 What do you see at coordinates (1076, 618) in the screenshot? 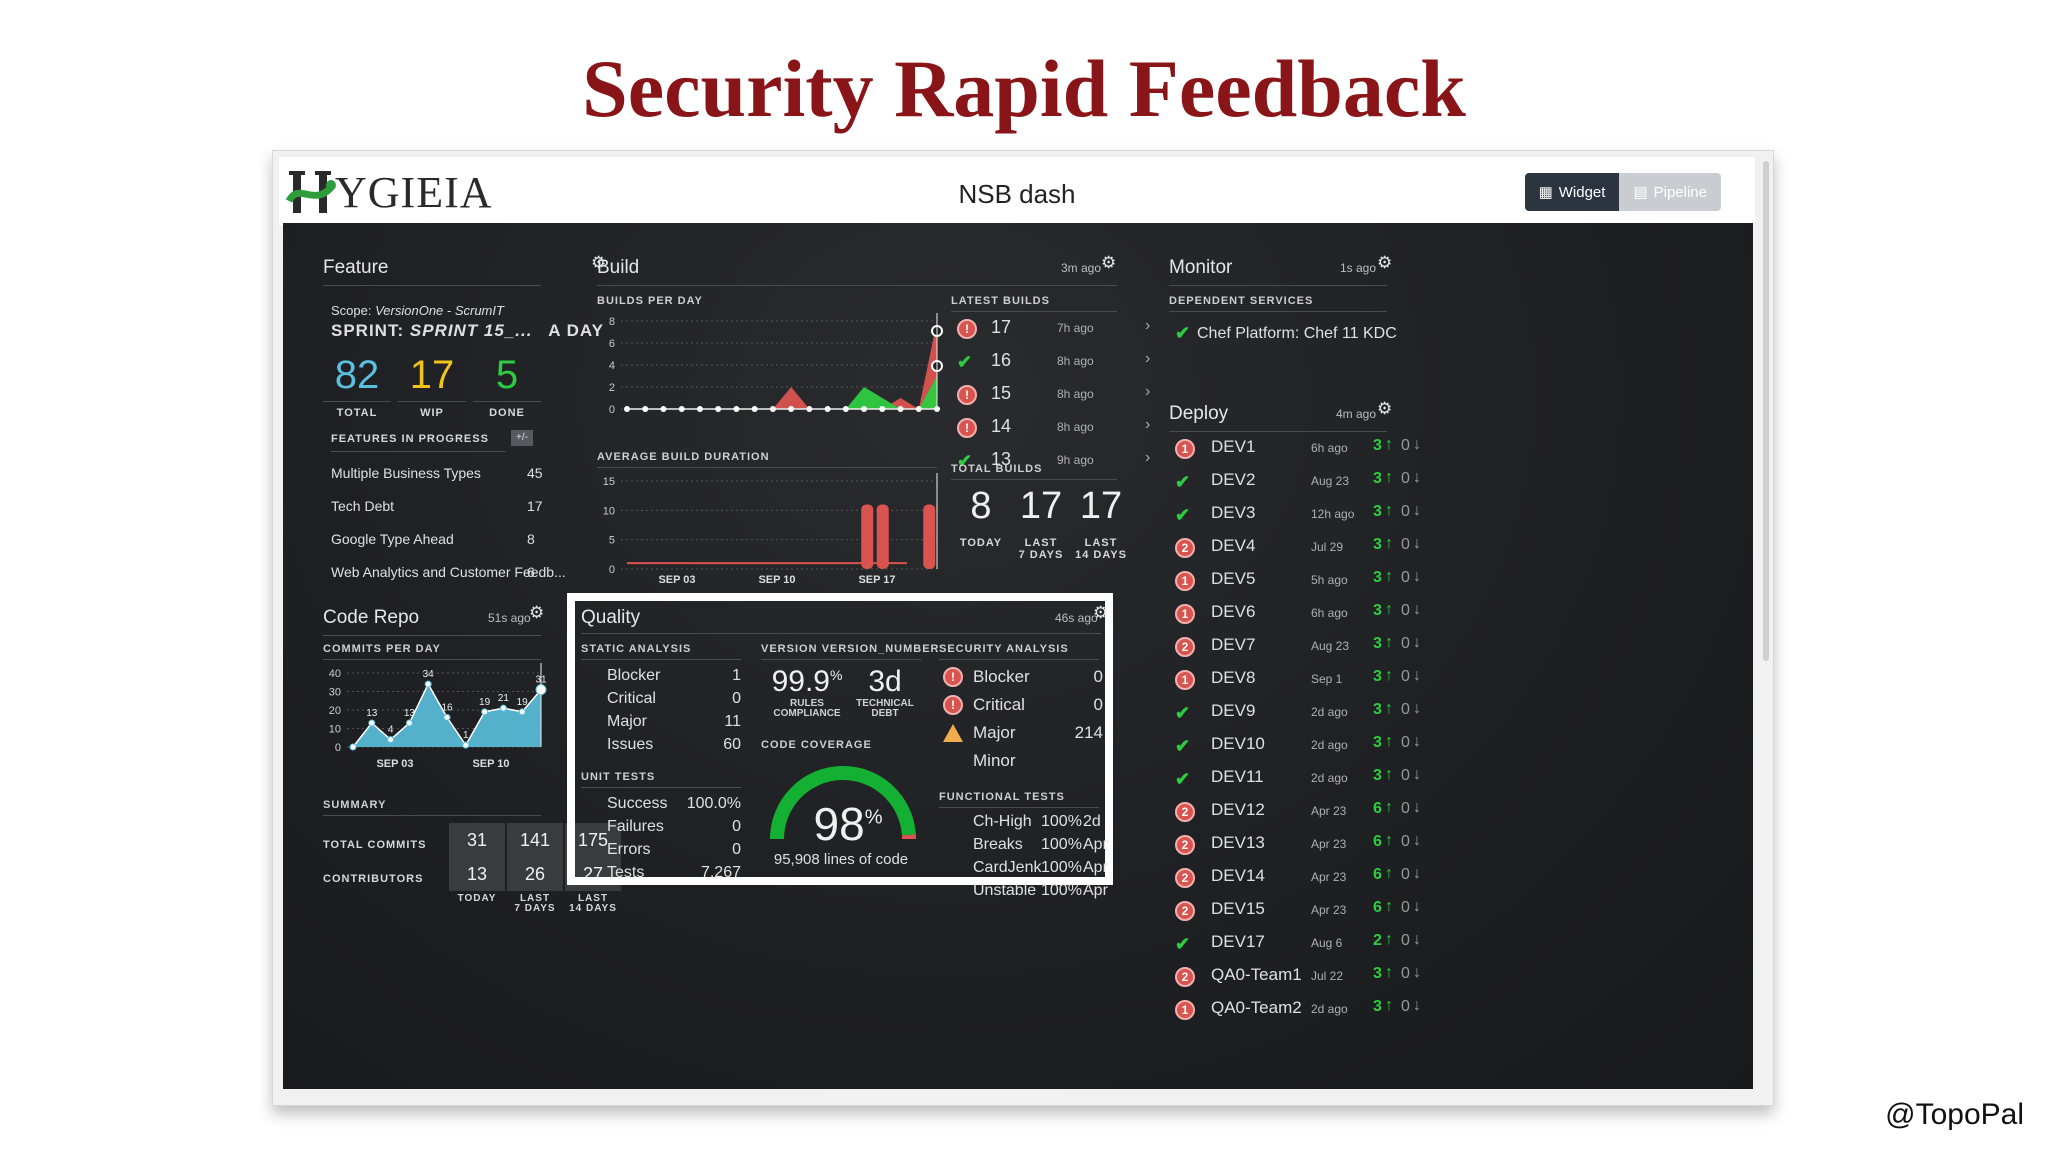
I see `quality-ago: 46s ago` at bounding box center [1076, 618].